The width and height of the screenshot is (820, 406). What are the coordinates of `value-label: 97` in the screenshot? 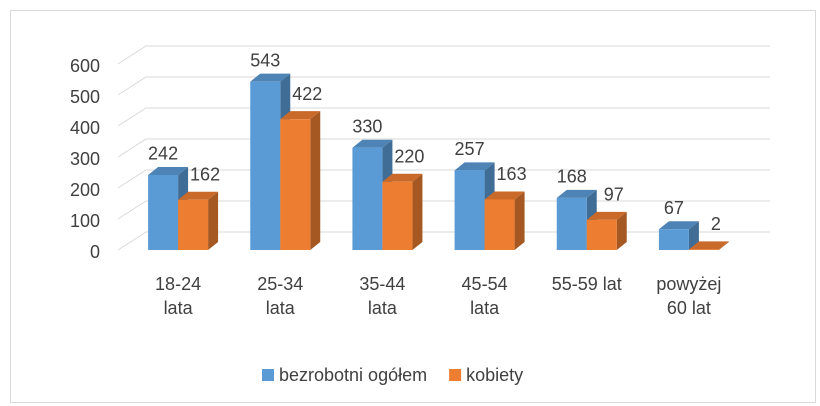 It's located at (614, 195).